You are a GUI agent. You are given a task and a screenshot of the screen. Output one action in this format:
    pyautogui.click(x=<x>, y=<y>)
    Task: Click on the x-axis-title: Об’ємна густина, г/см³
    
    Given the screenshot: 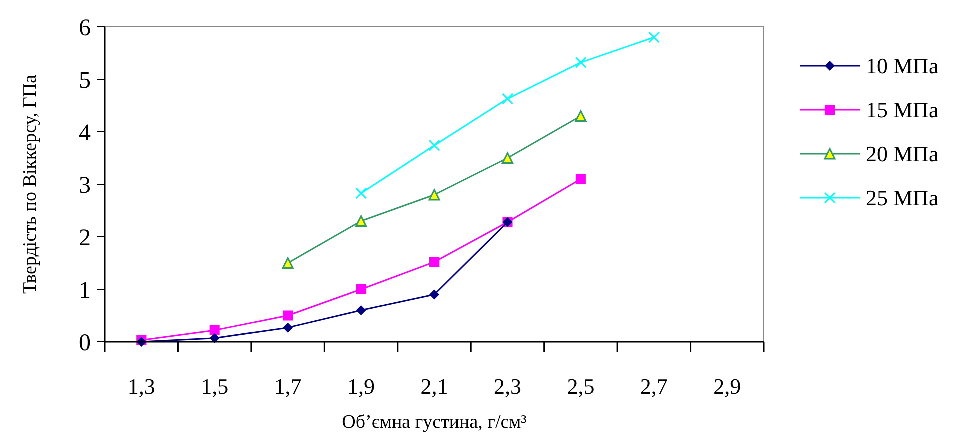 What is the action you would take?
    pyautogui.click(x=435, y=422)
    